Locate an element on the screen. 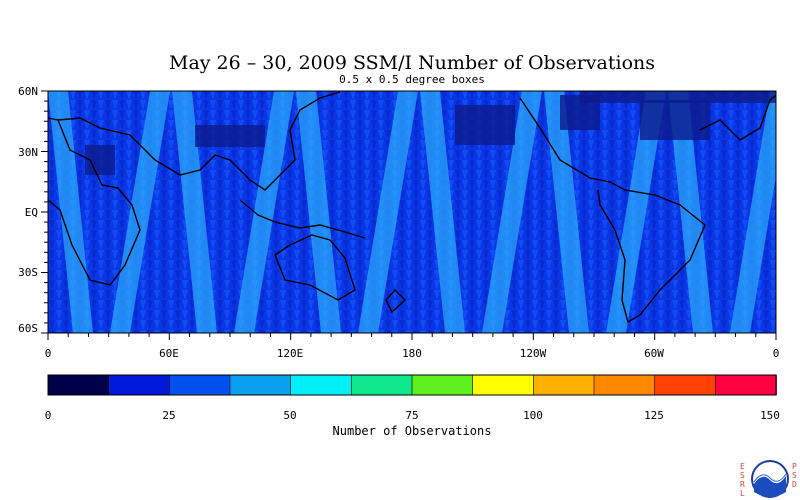  lon-label-120w: 120W is located at coordinates (533, 353).